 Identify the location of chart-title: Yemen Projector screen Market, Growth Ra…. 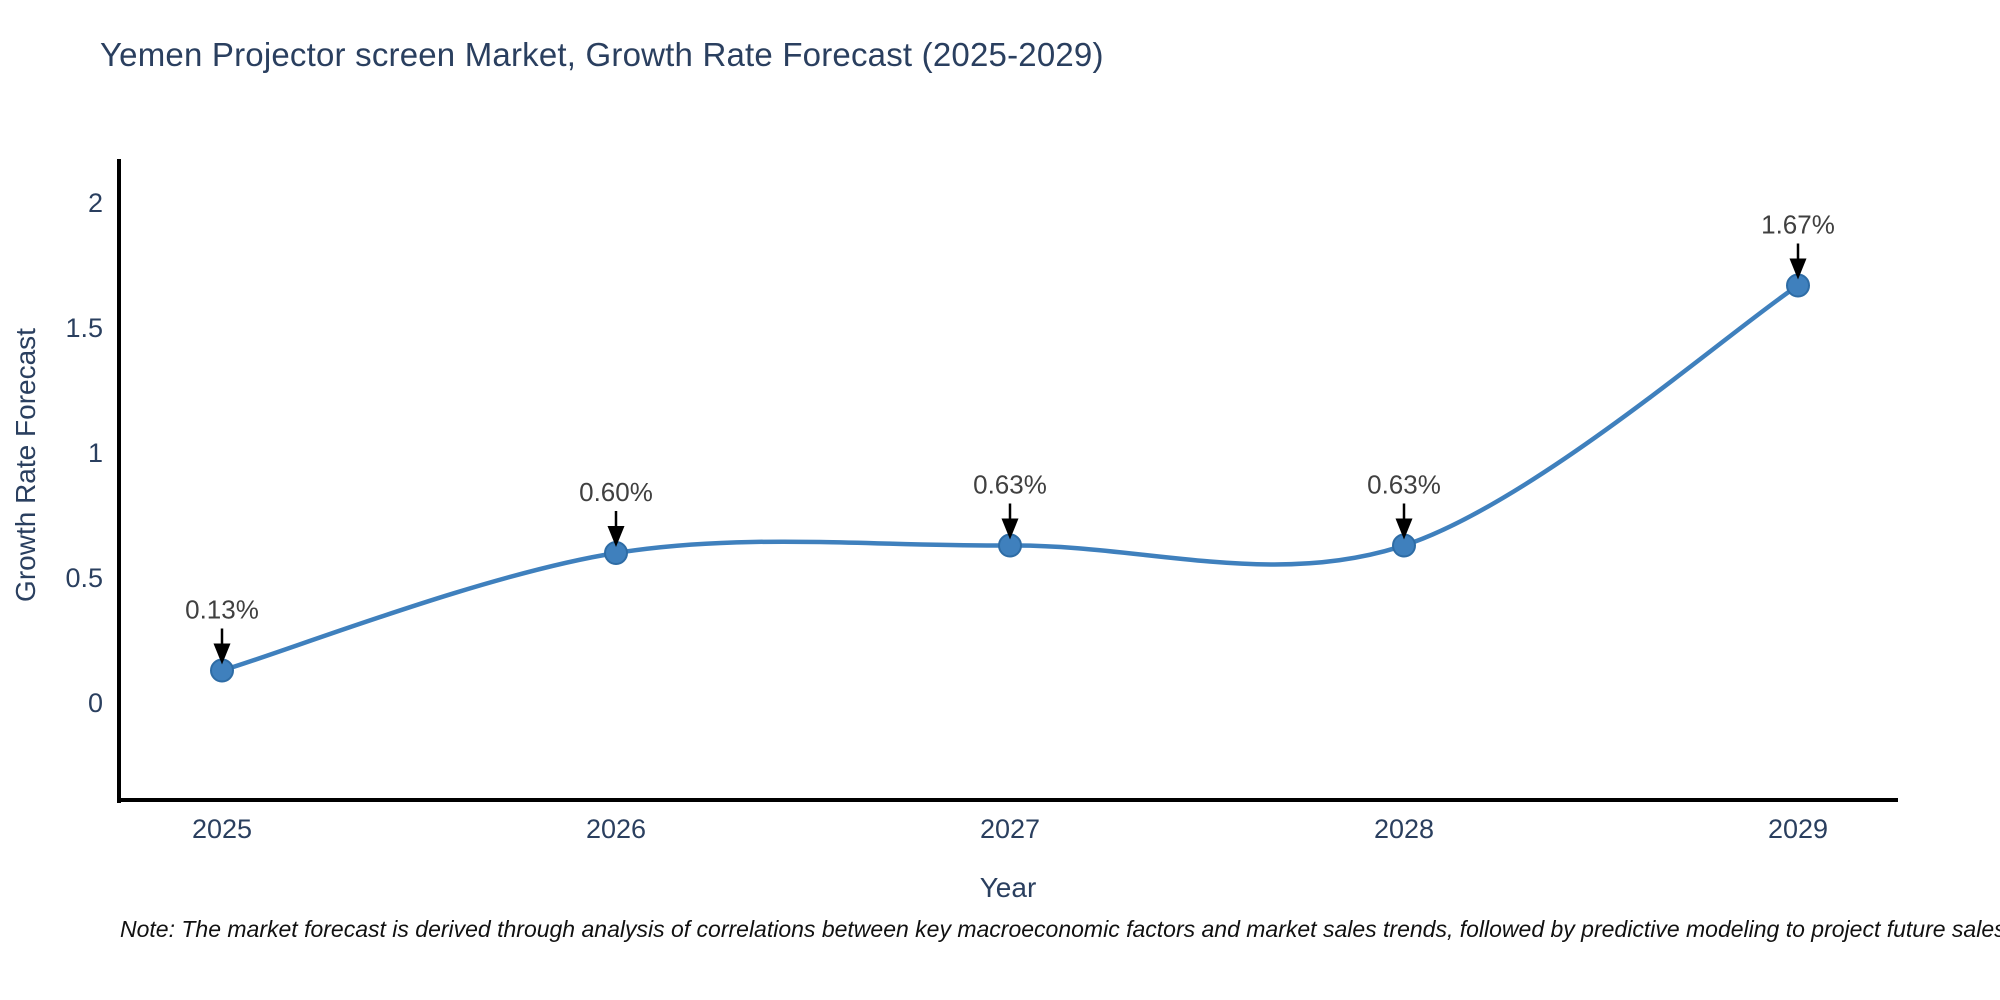
(602, 54).